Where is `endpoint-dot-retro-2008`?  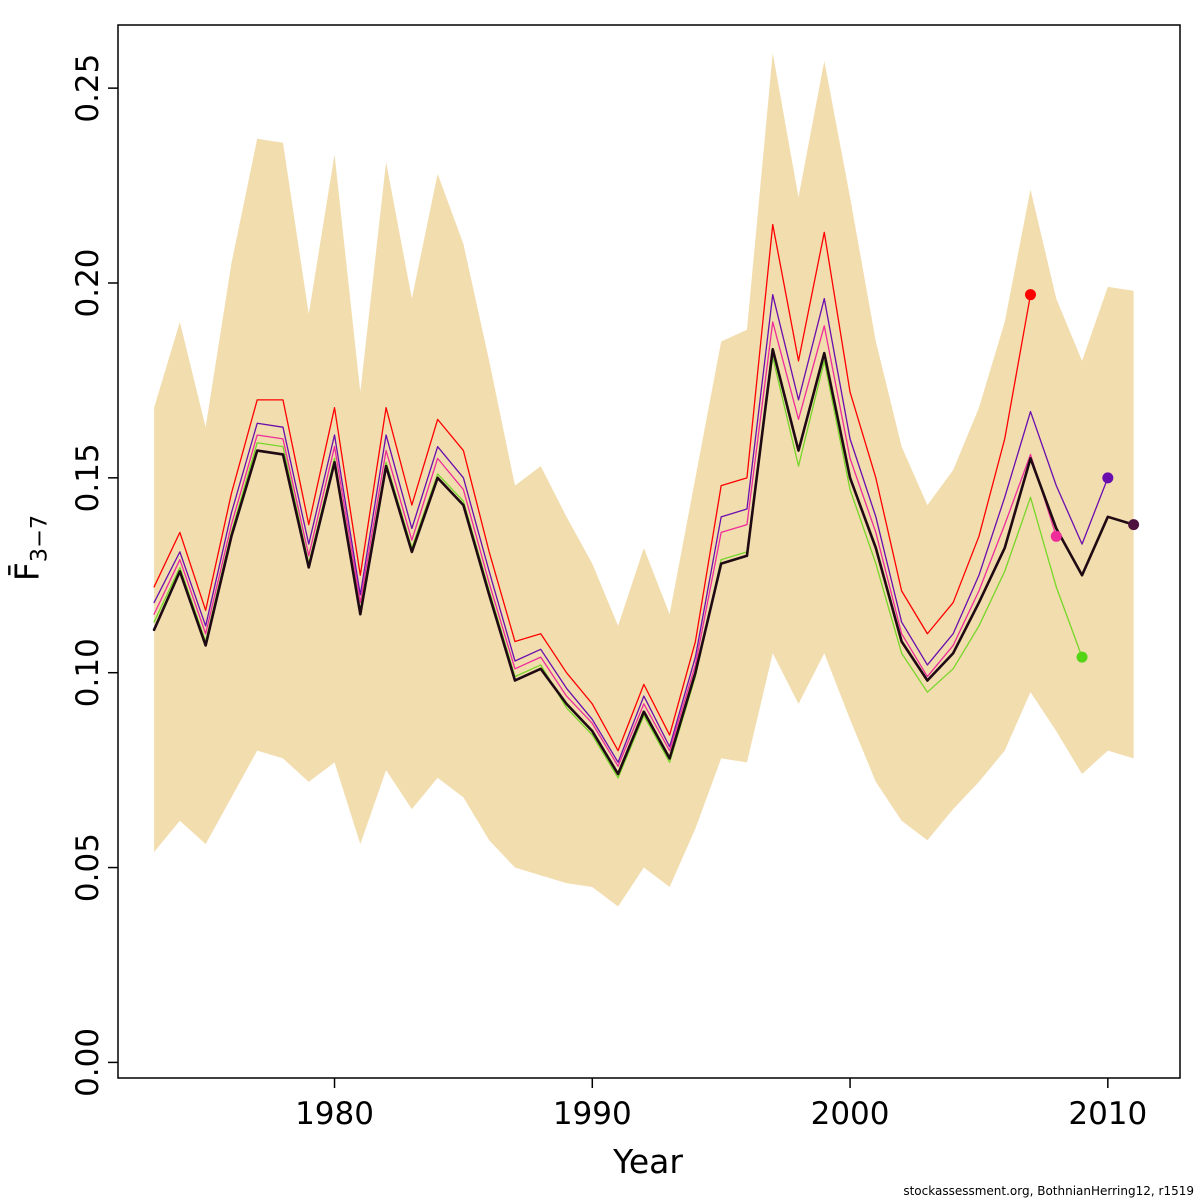 endpoint-dot-retro-2008 is located at coordinates (1056, 536).